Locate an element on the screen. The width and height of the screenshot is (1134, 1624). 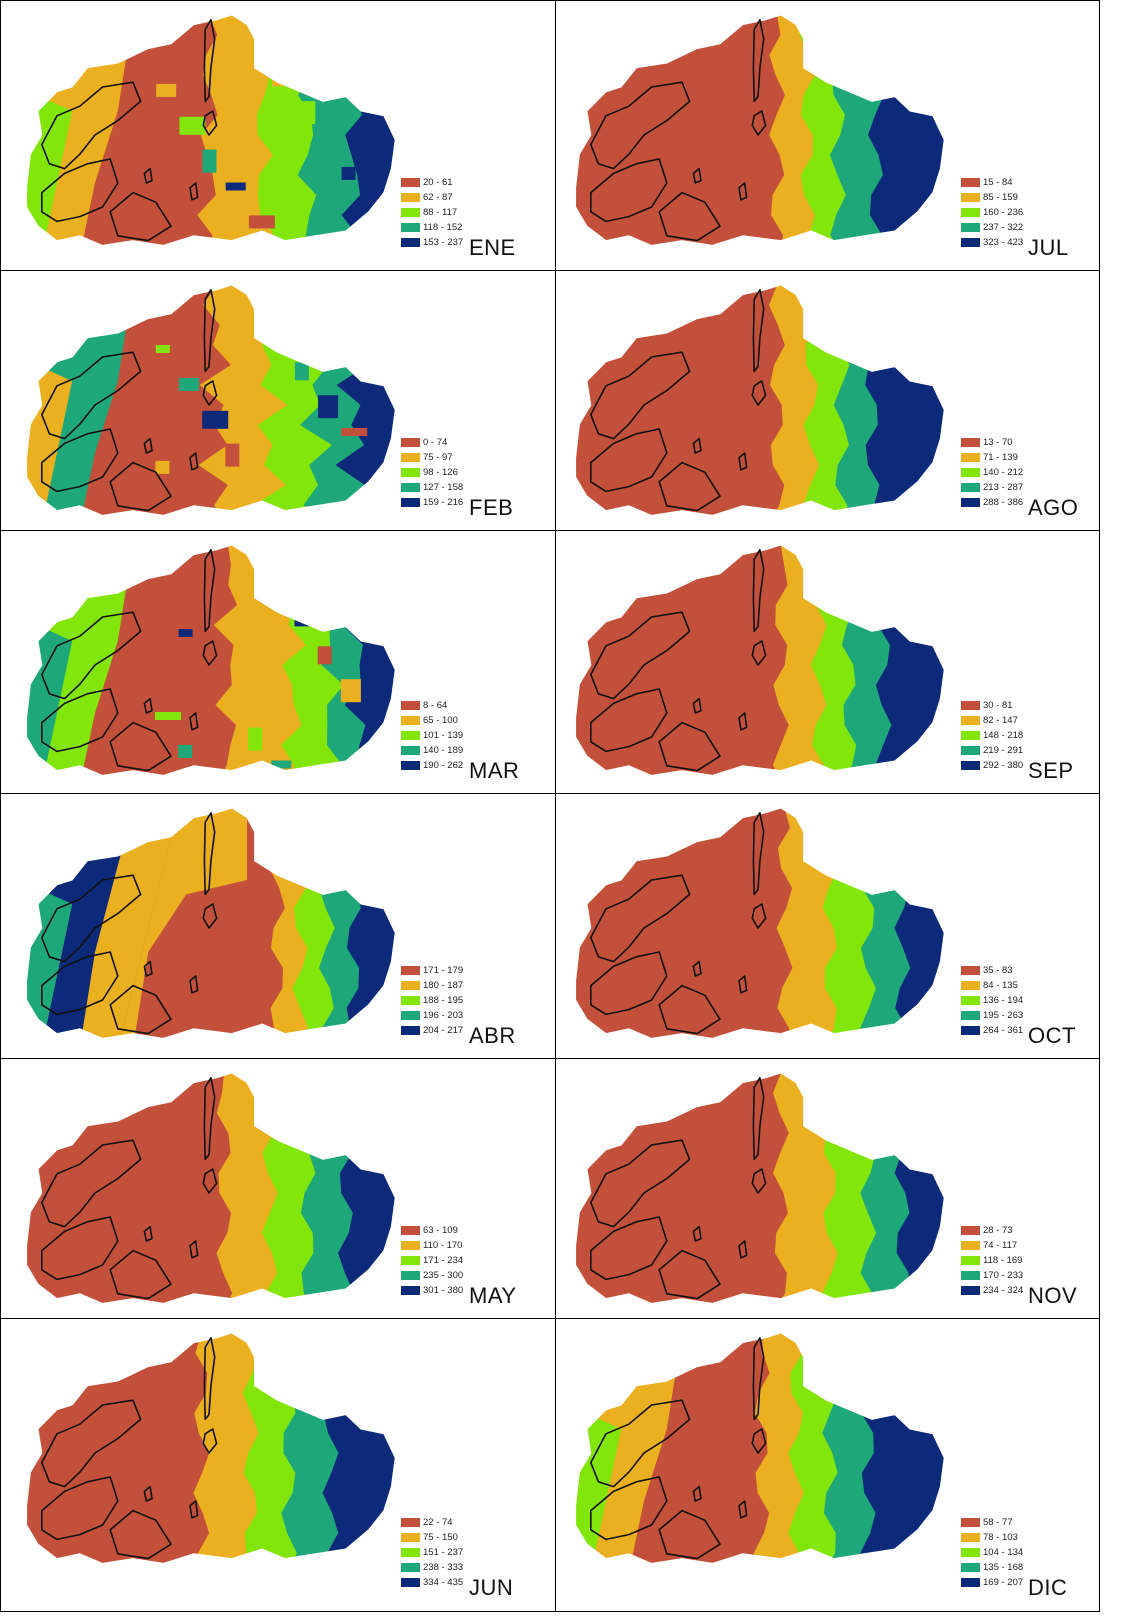
legend-item: 15 - 84 is located at coordinates (992, 182).